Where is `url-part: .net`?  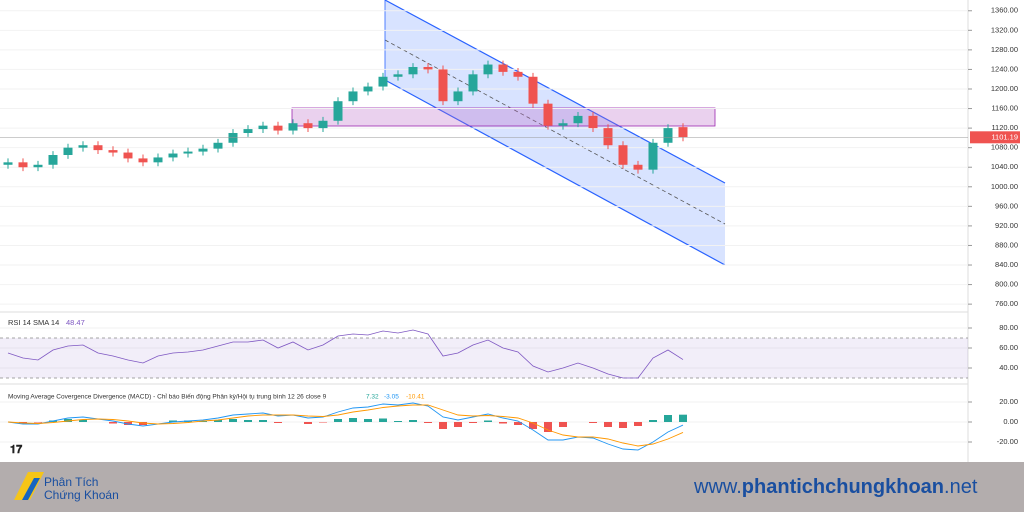 url-part: .net is located at coordinates (961, 487).